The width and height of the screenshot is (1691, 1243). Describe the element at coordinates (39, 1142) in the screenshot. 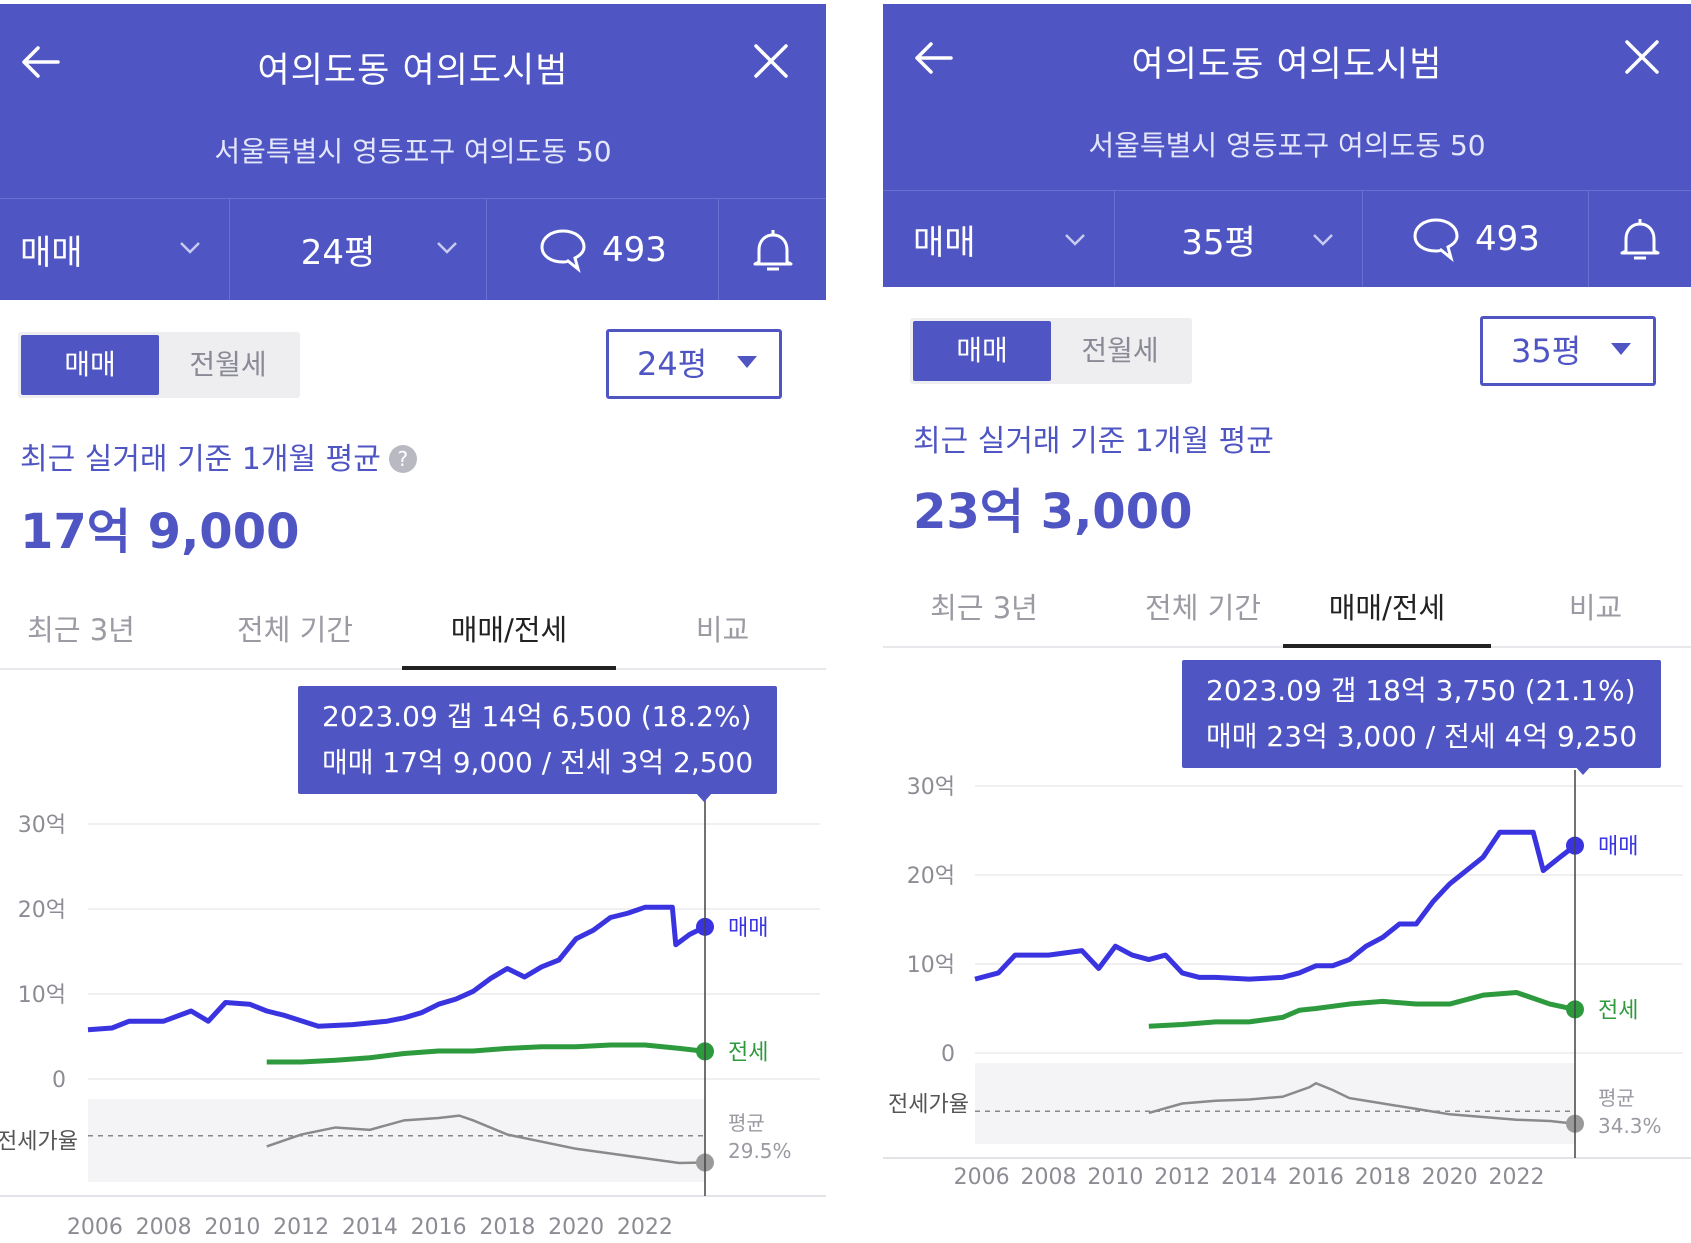

I see `ratio-label: 전세가율` at that location.